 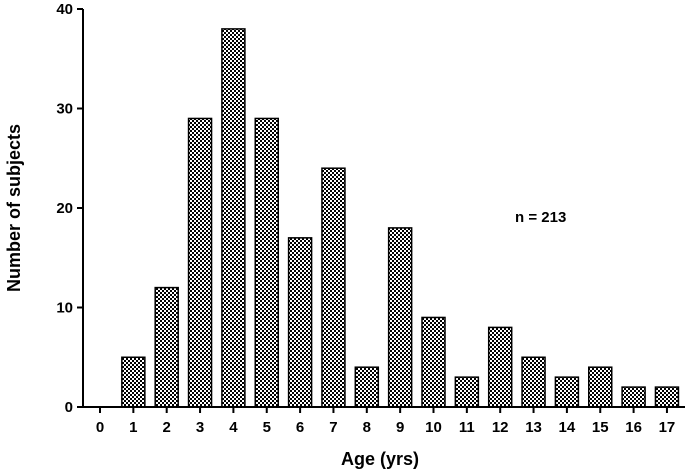 What do you see at coordinates (100, 427) in the screenshot?
I see `x-tick-label: 0` at bounding box center [100, 427].